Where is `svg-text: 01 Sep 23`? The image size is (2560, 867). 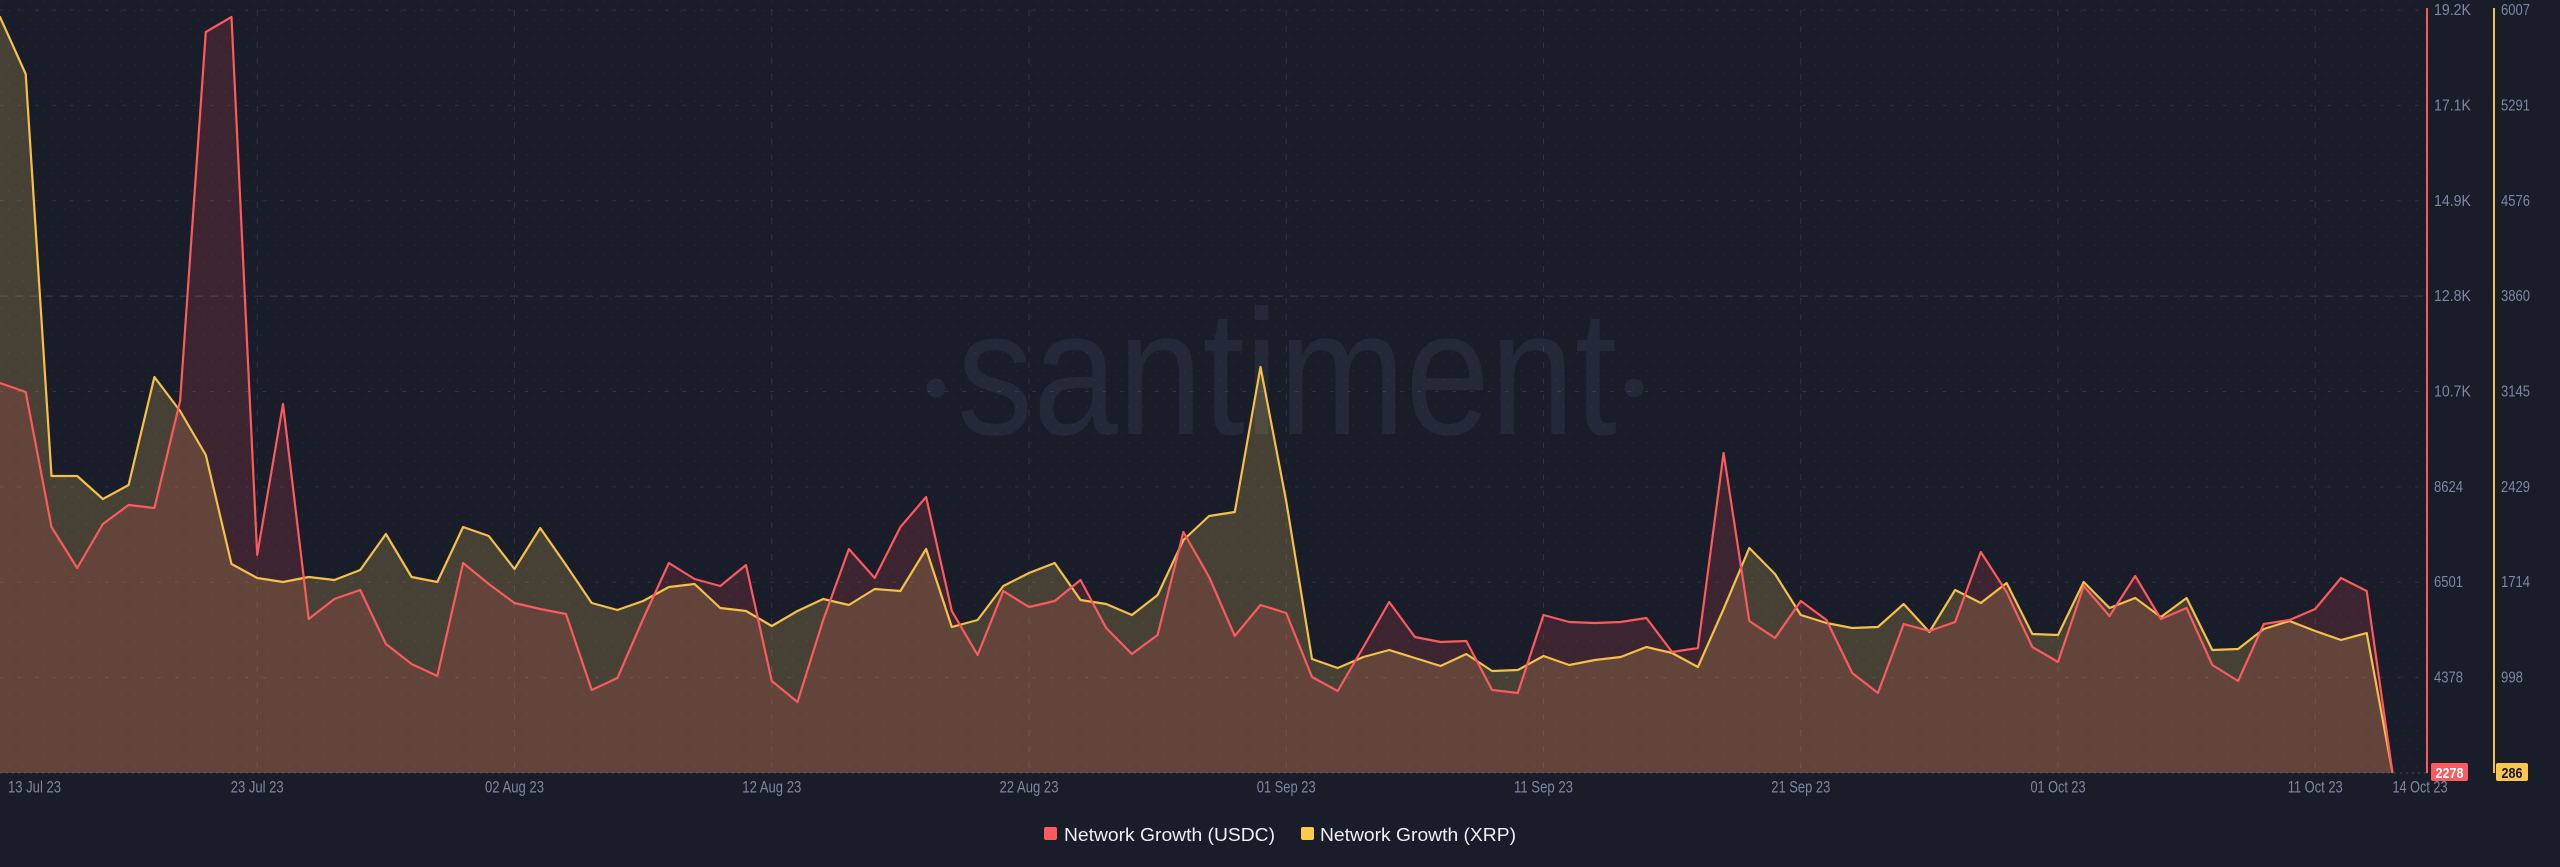 svg-text: 01 Sep 23 is located at coordinates (1286, 787).